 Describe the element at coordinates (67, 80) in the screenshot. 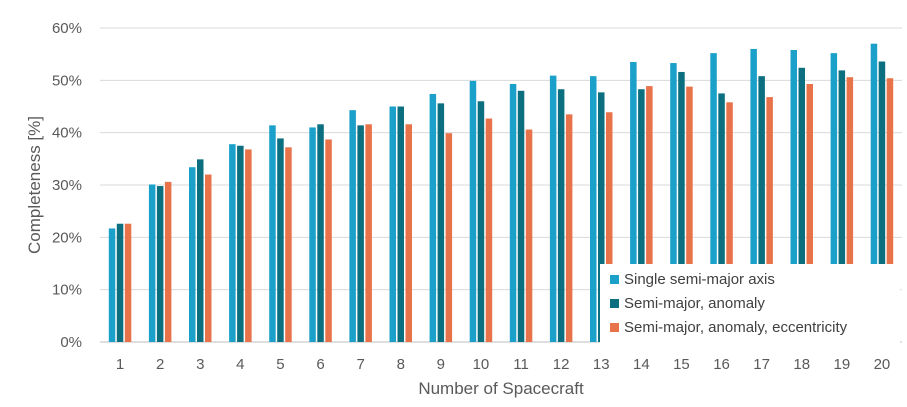

I see `y-tick-label: 50%` at that location.